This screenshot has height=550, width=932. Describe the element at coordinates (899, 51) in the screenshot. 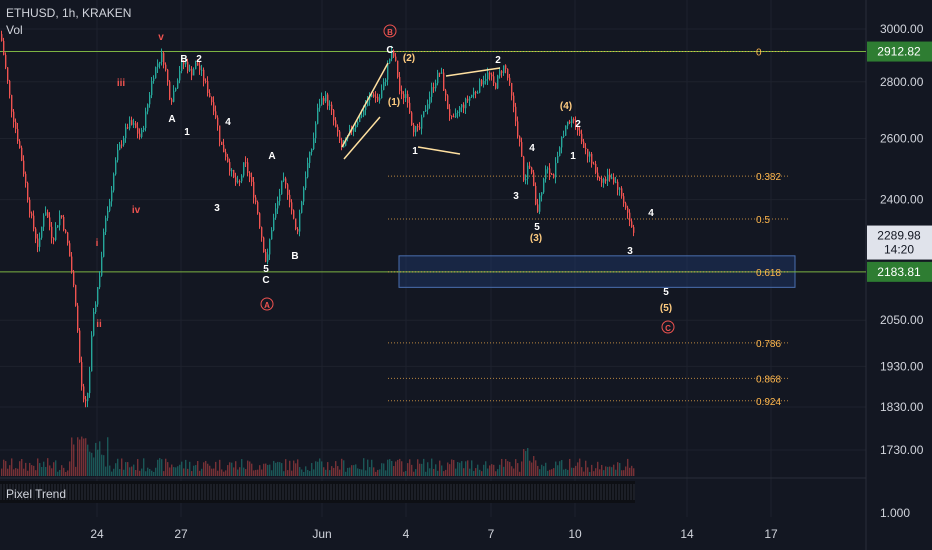

I see `price-label-box` at that location.